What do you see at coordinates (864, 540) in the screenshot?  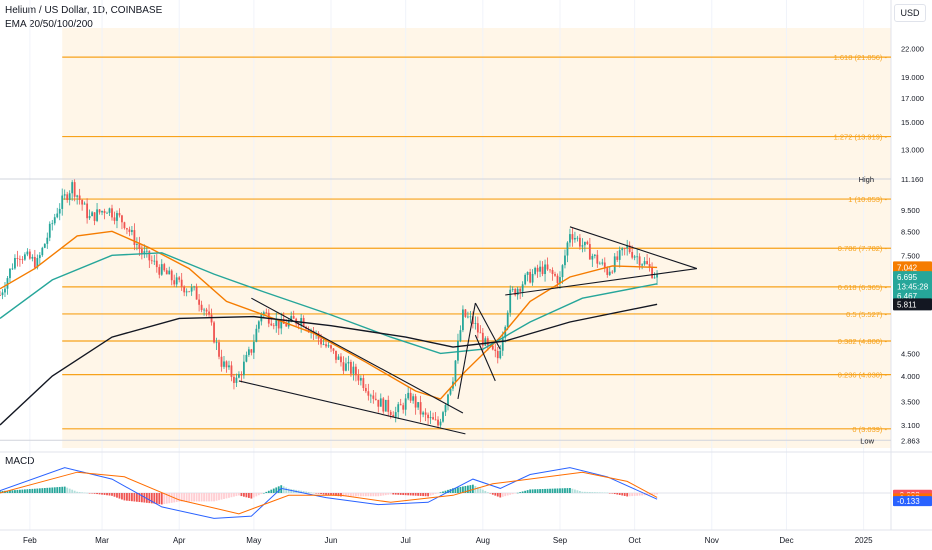 I see `x-tick-label: 2025` at bounding box center [864, 540].